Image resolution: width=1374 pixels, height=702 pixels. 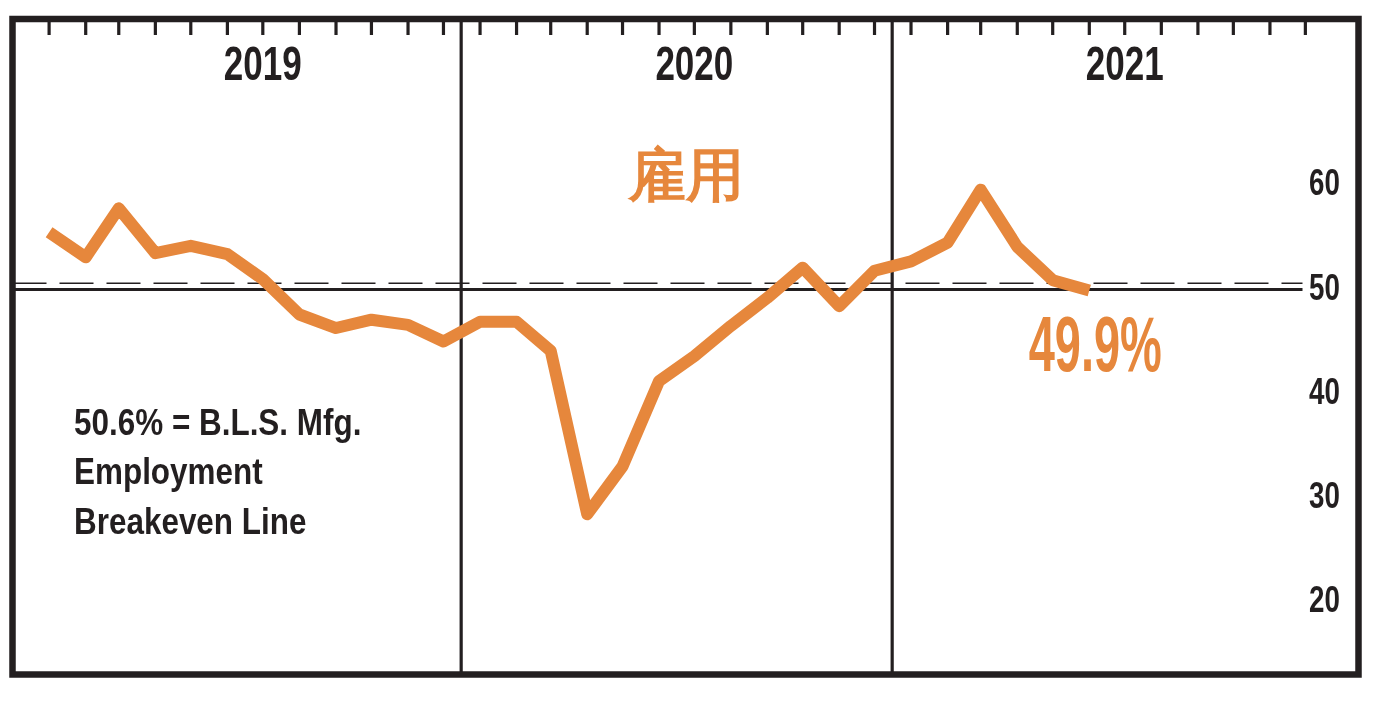 I want to click on yticks[1]: 30, so click(x=1324, y=494).